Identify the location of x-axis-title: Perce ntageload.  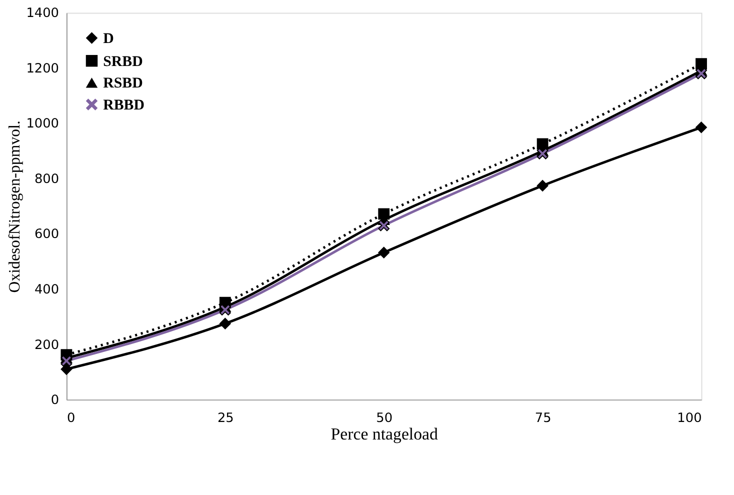
(384, 434).